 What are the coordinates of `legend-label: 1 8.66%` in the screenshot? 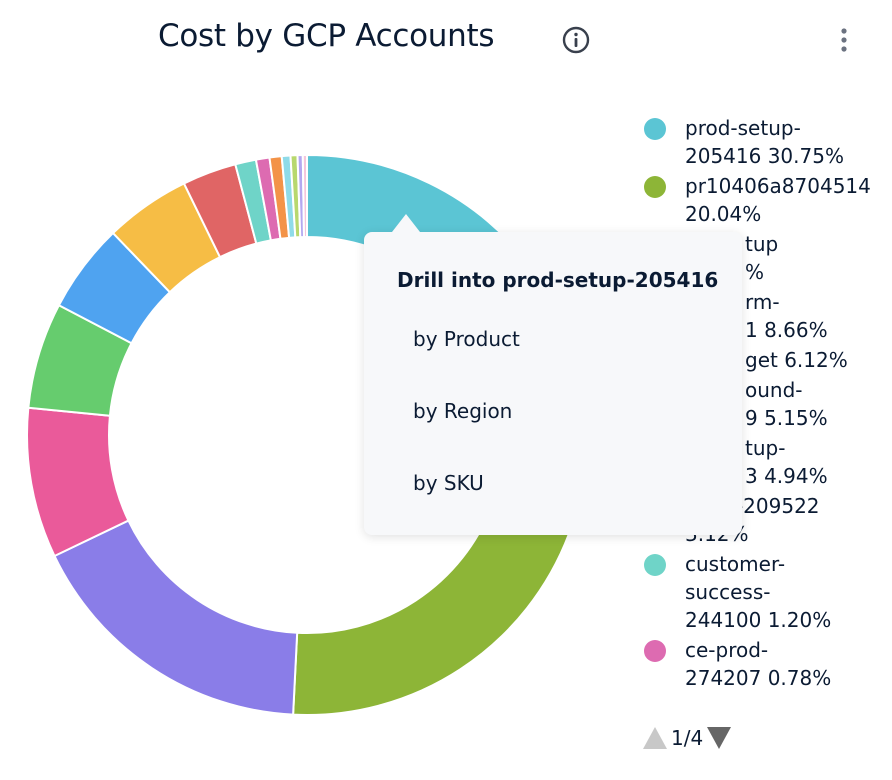 It's located at (786, 330).